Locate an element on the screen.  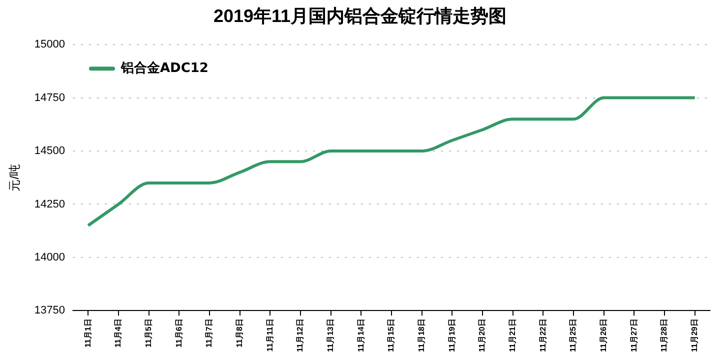
x-tick-label: 11月13日 is located at coordinates (331, 335).